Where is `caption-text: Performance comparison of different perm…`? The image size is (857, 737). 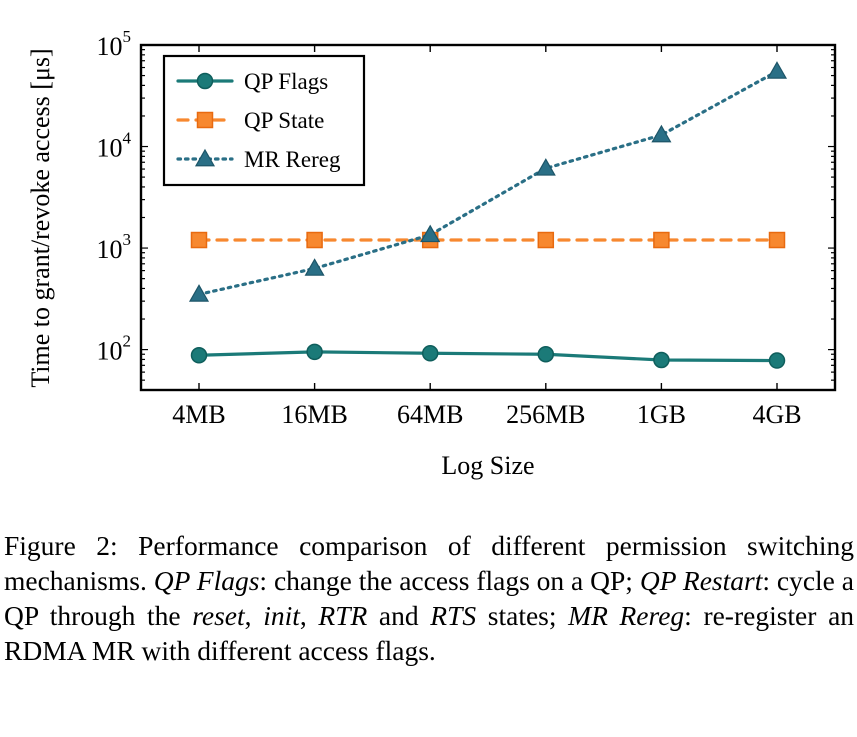
caption-text: Performance comparison of different perm… is located at coordinates (429, 563).